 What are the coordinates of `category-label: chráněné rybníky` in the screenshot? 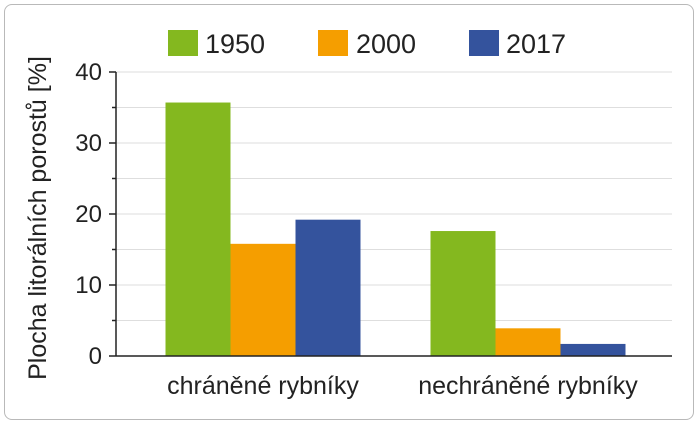 It's located at (263, 386).